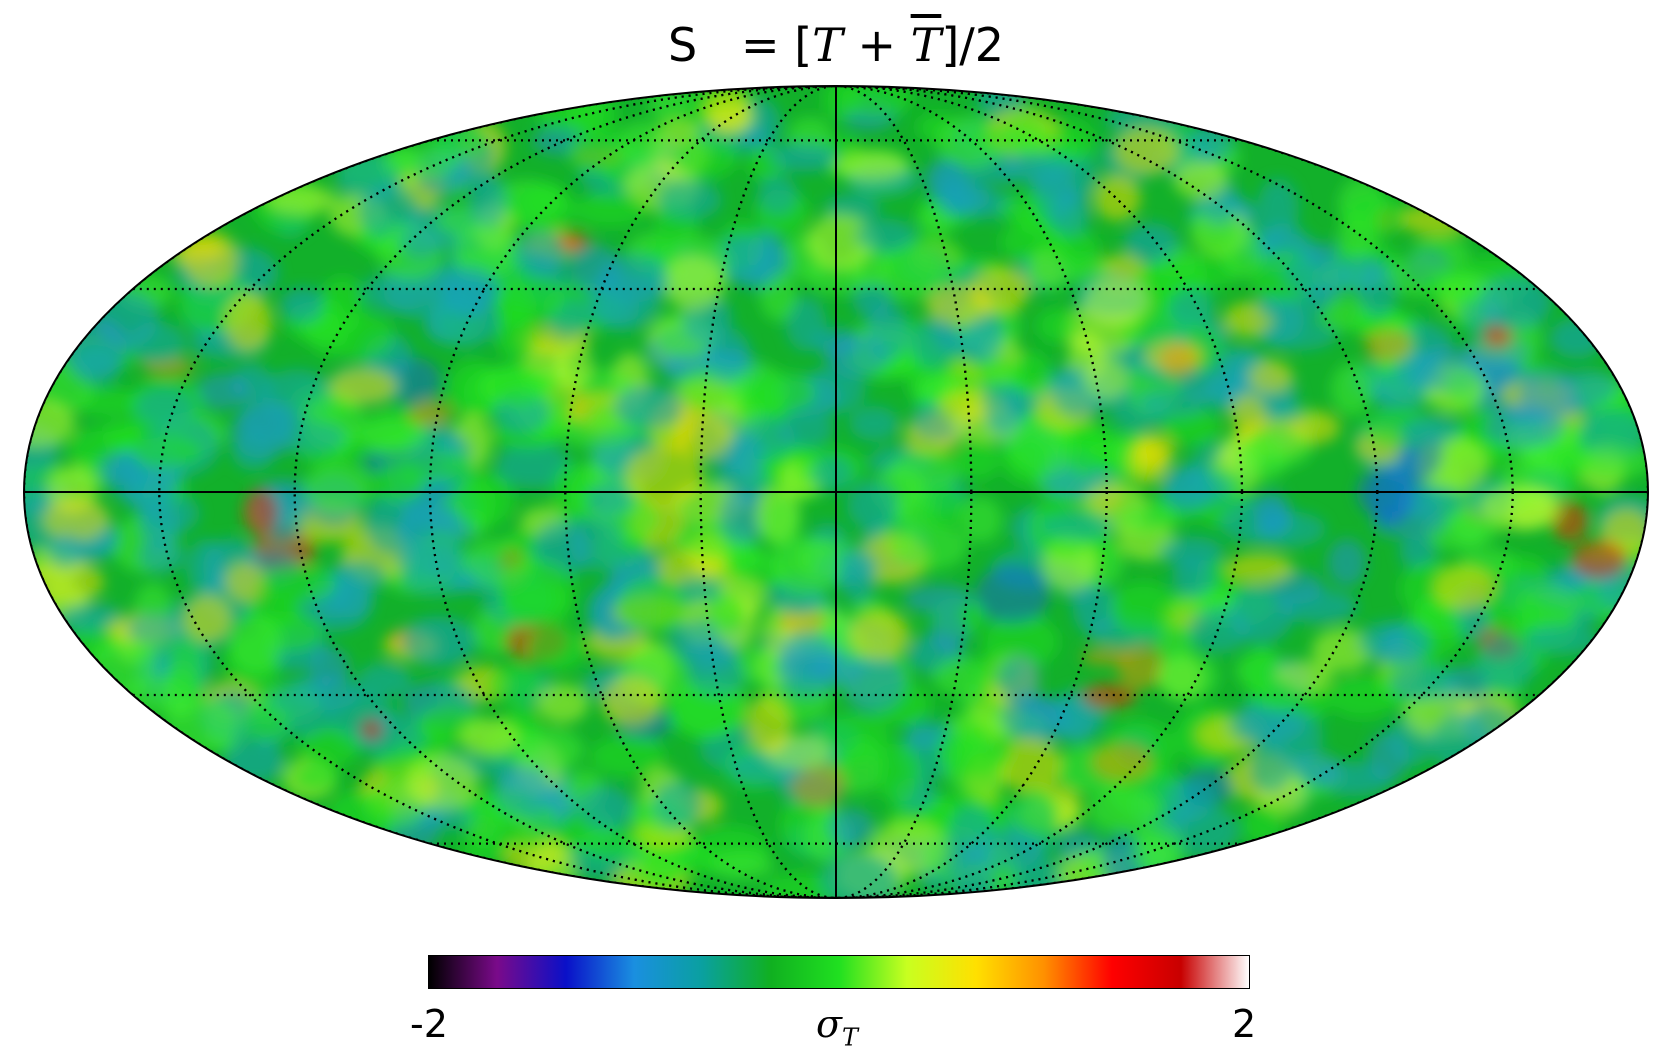 The width and height of the screenshot is (1672, 1061). Describe the element at coordinates (849, 1037) in the screenshot. I see `colorbar-label-sub: T` at that location.